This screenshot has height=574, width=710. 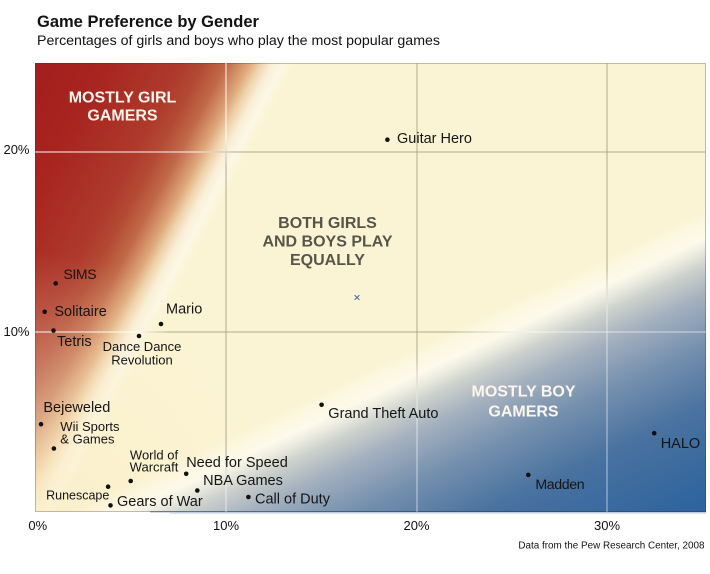 I want to click on svg-text: Solitaire, so click(x=80, y=312).